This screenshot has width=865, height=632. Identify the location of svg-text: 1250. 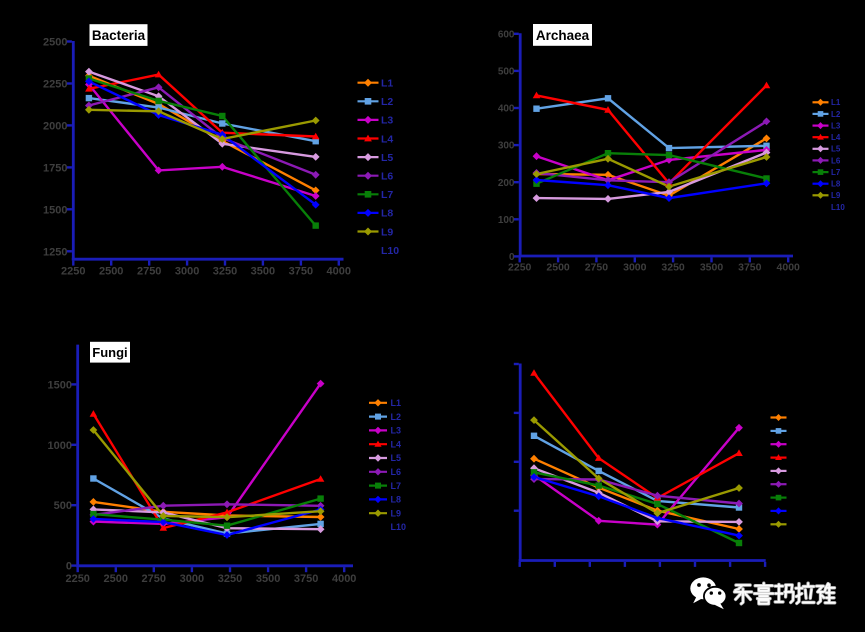
(55, 252).